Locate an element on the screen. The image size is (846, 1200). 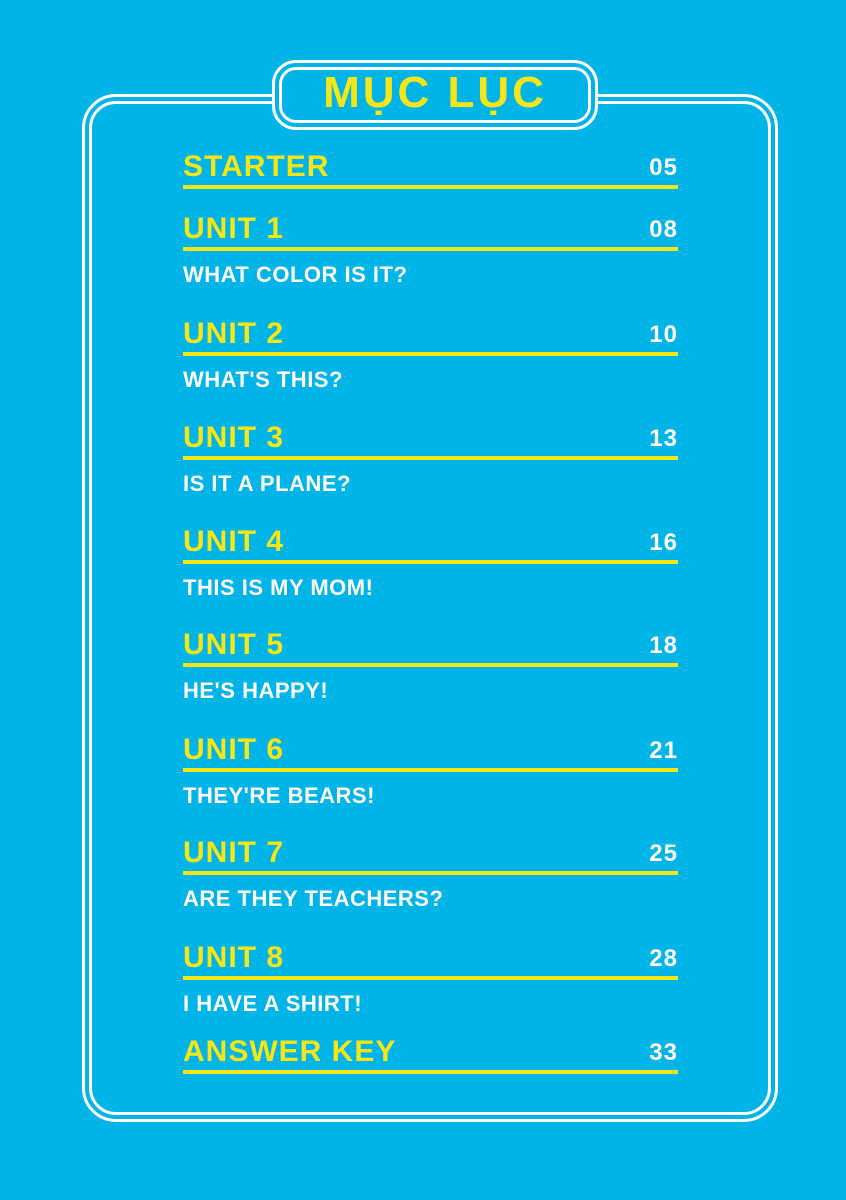
toc-entry-page: 05 is located at coordinates (663, 167).